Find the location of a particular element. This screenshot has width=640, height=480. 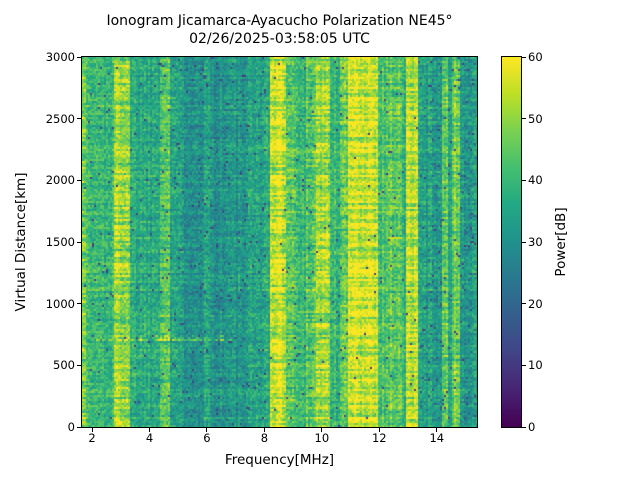

y-tick-label: 0 is located at coordinates (71, 427).